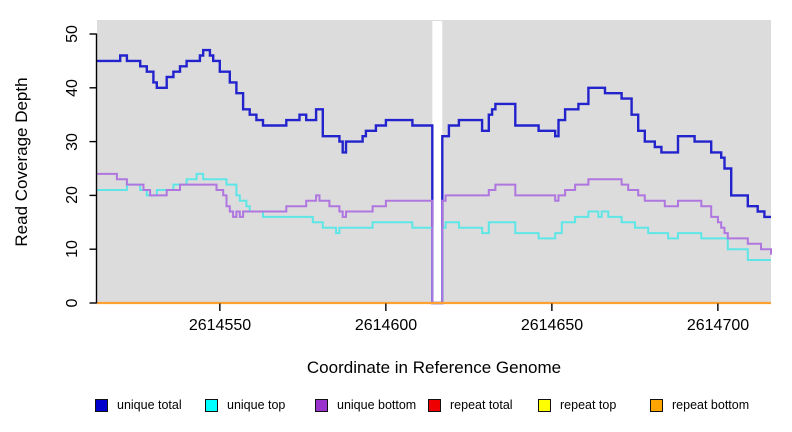 This screenshot has width=792, height=432. Describe the element at coordinates (656, 405) in the screenshot. I see `legend-swatch-repeat-bottom` at that location.